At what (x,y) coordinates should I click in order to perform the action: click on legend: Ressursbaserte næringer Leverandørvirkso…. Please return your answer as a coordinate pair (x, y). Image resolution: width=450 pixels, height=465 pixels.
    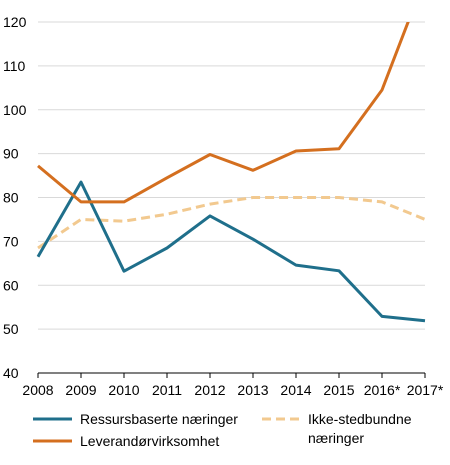
    Looking at the image, I should click on (222, 430).